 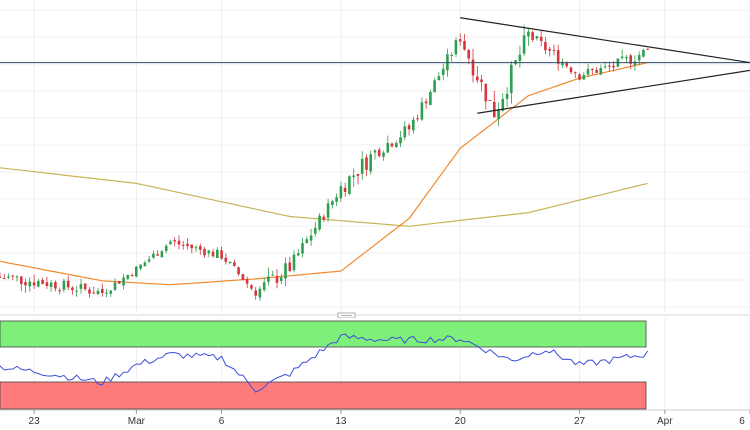 I want to click on triangle-lower-trendline, so click(x=613, y=91).